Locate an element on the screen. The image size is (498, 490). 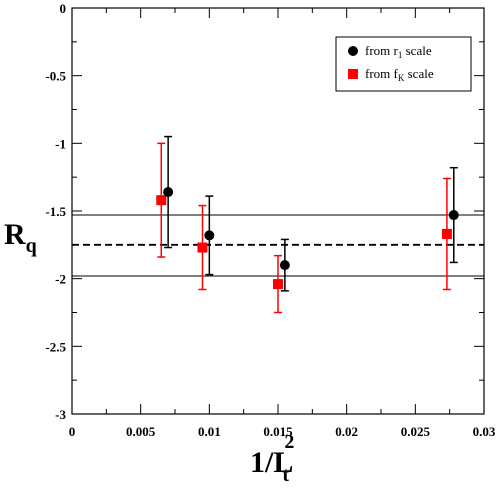
x-axis-title: 1/L2 t is located at coordinates (272, 458).